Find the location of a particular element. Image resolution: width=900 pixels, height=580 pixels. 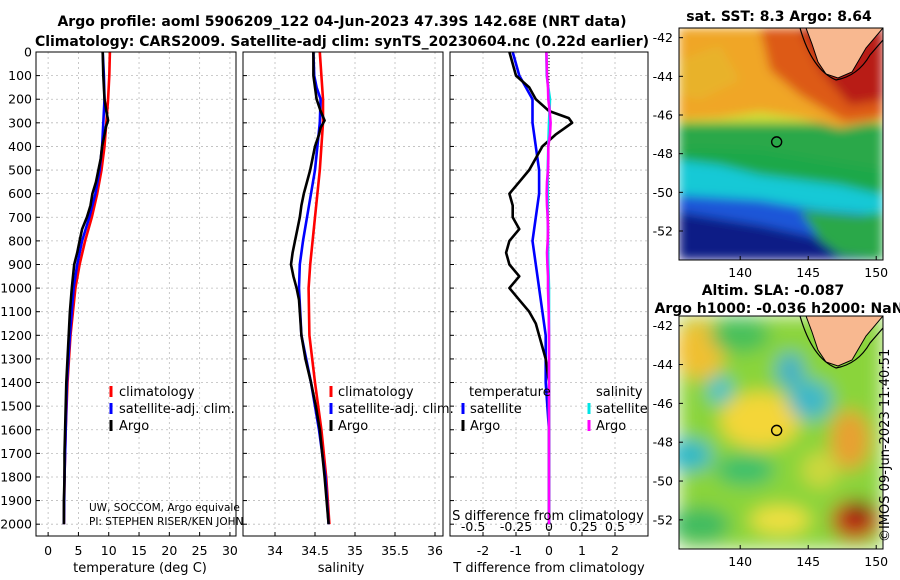

diff-xlabel-top: S difference from climatology is located at coordinates (548, 516).